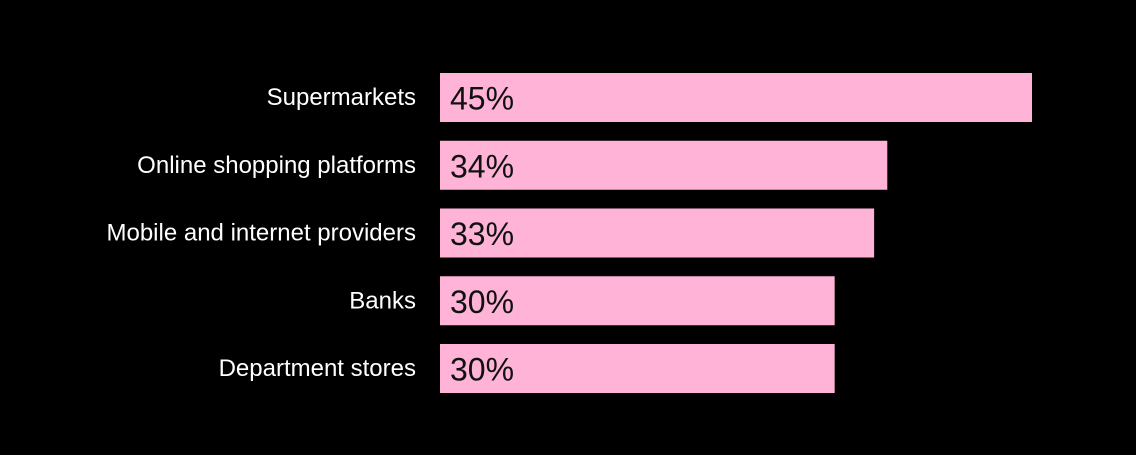  What do you see at coordinates (482, 166) in the screenshot?
I see `value-label: 34%` at bounding box center [482, 166].